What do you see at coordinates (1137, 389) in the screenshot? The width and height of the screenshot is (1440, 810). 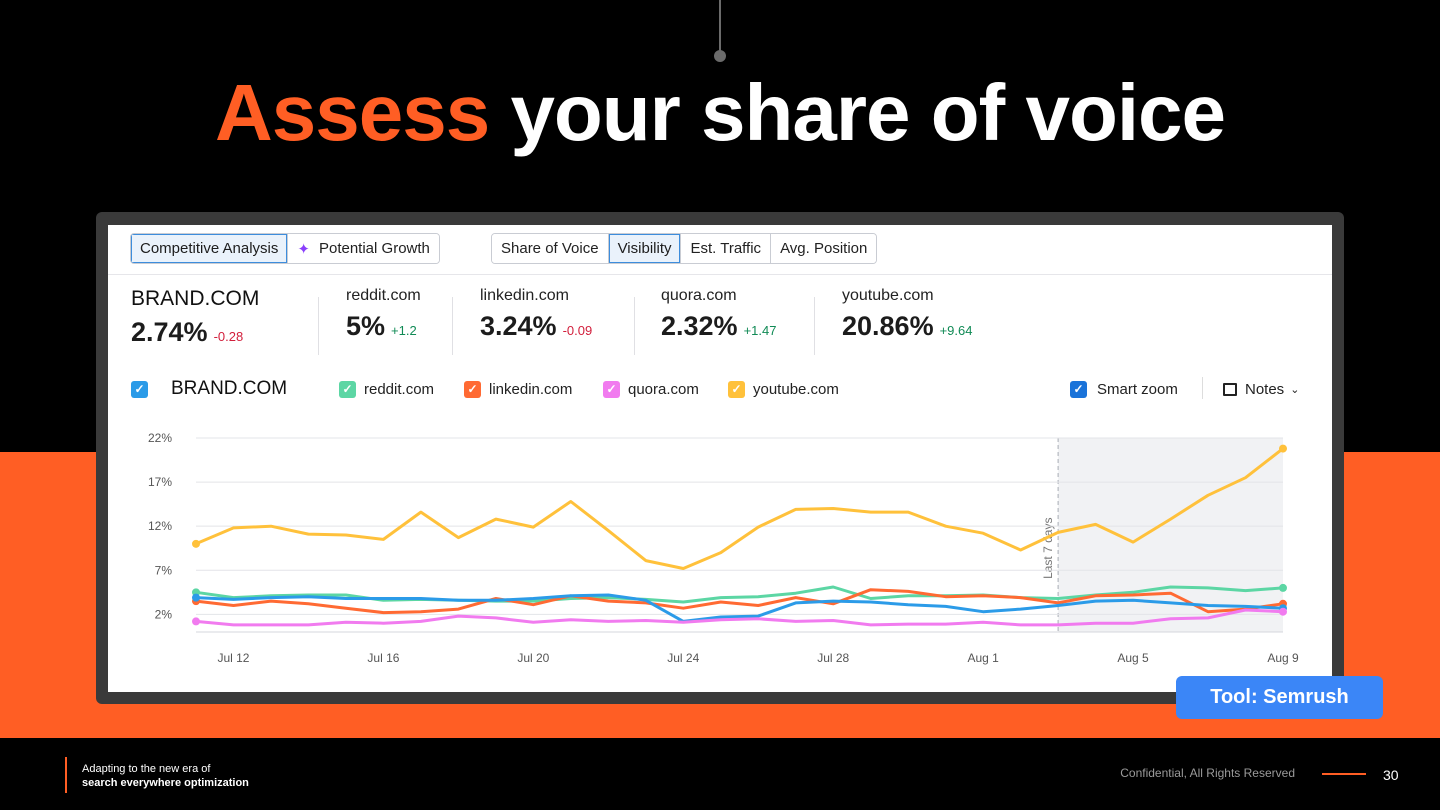 I see `smart-zoom-label: Smart zoom` at bounding box center [1137, 389].